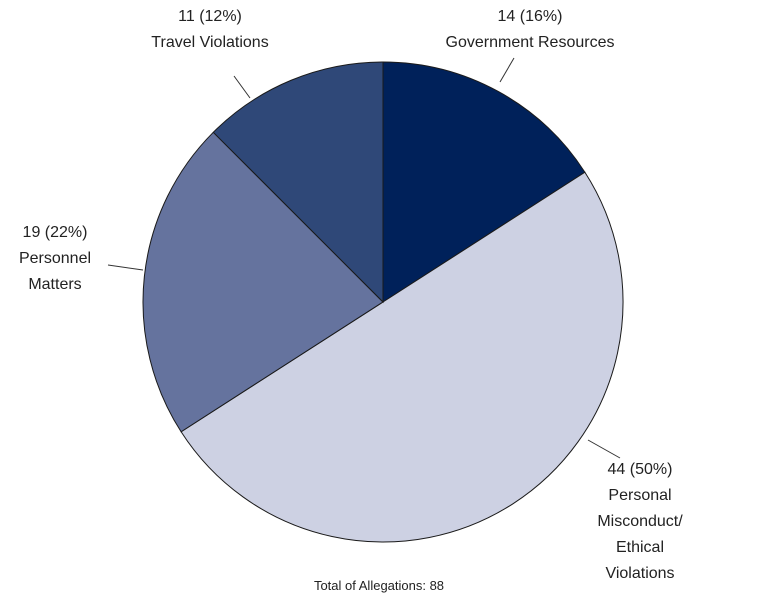 Image resolution: width=758 pixels, height=599 pixels. Describe the element at coordinates (530, 42) in the screenshot. I see `category-label: Government Resources` at that location.